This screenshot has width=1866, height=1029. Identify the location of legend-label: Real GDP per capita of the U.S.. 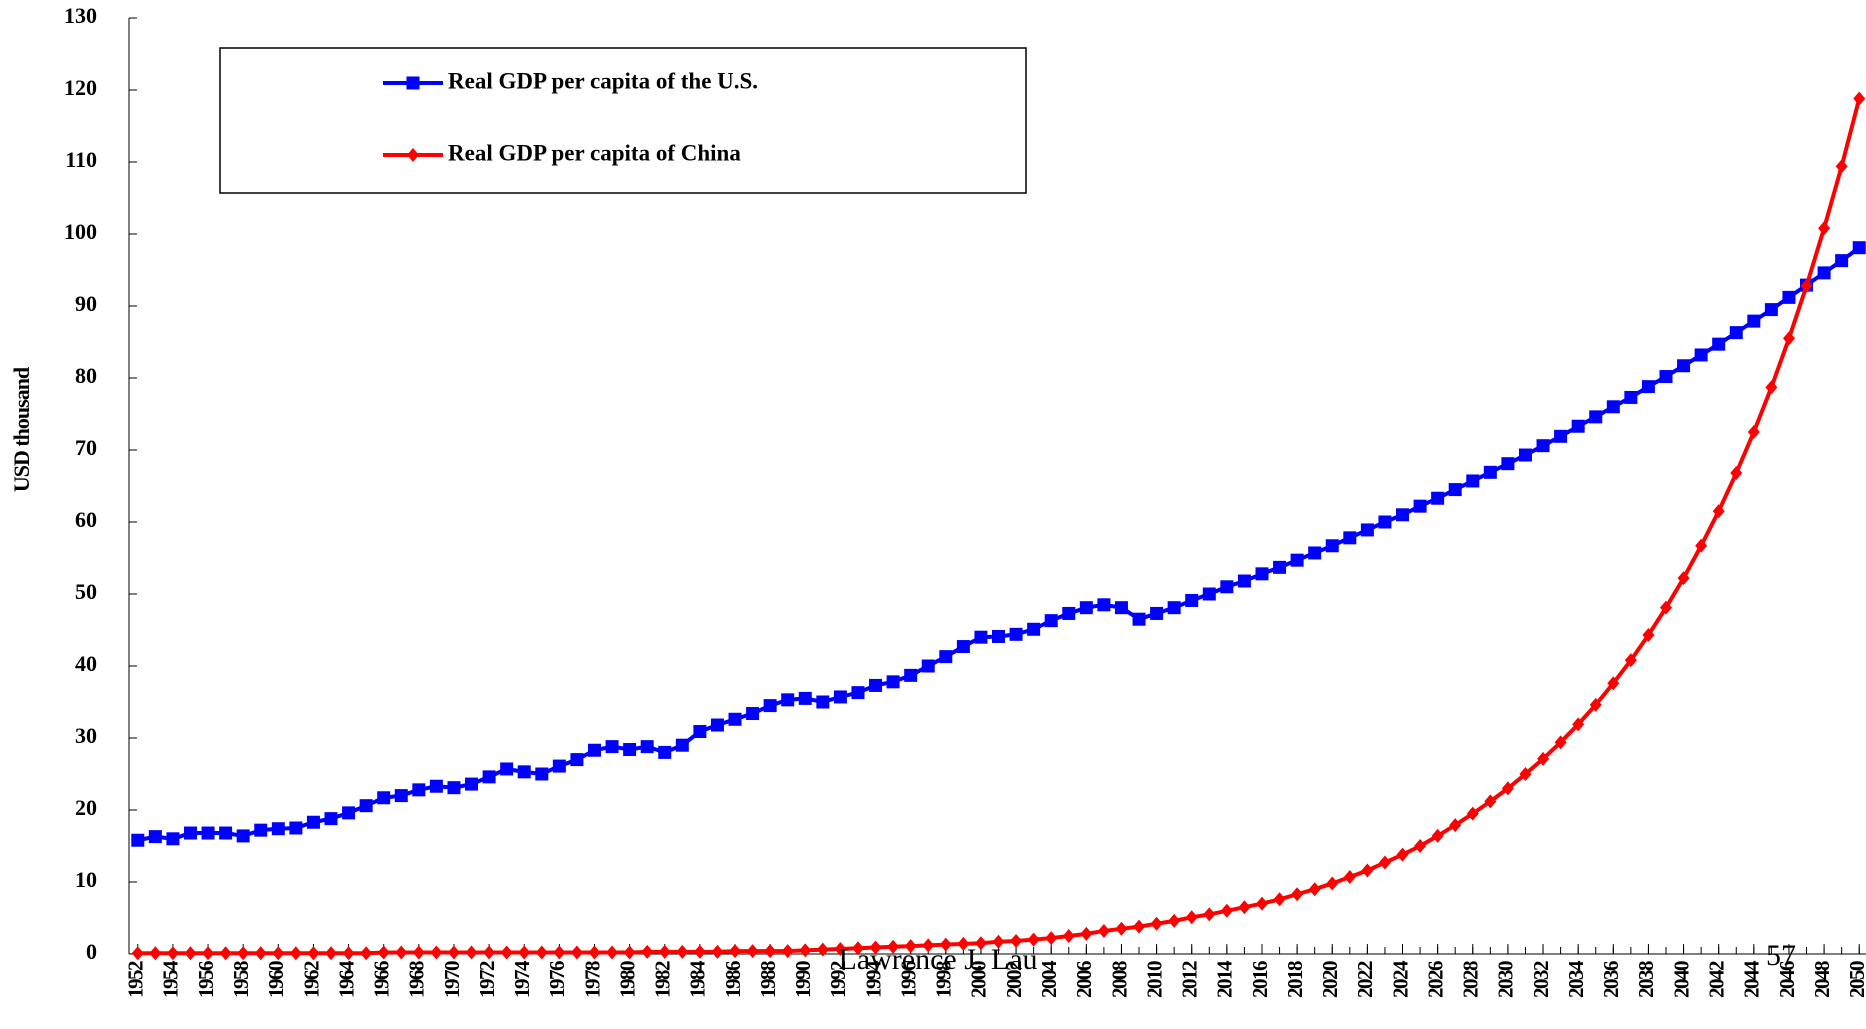
(603, 80).